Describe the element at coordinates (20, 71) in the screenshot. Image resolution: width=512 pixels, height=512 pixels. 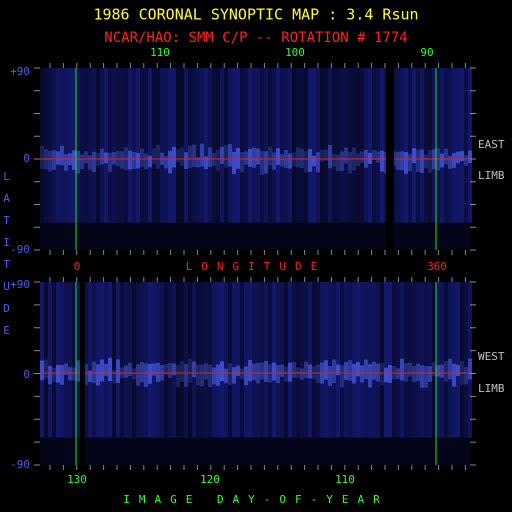
I see `lat-tick-label: +90` at that location.